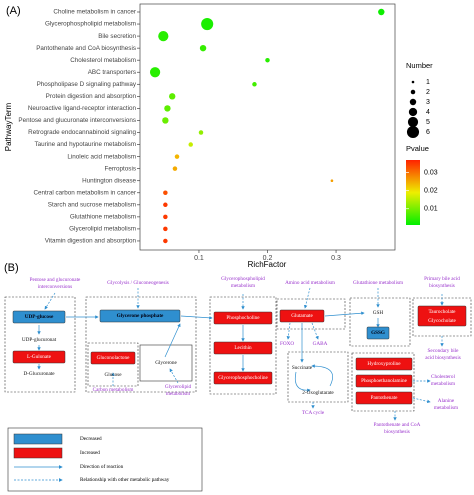  I want to click on y-tick-label: Central carbon metabolism in cancer, so click(84, 192).